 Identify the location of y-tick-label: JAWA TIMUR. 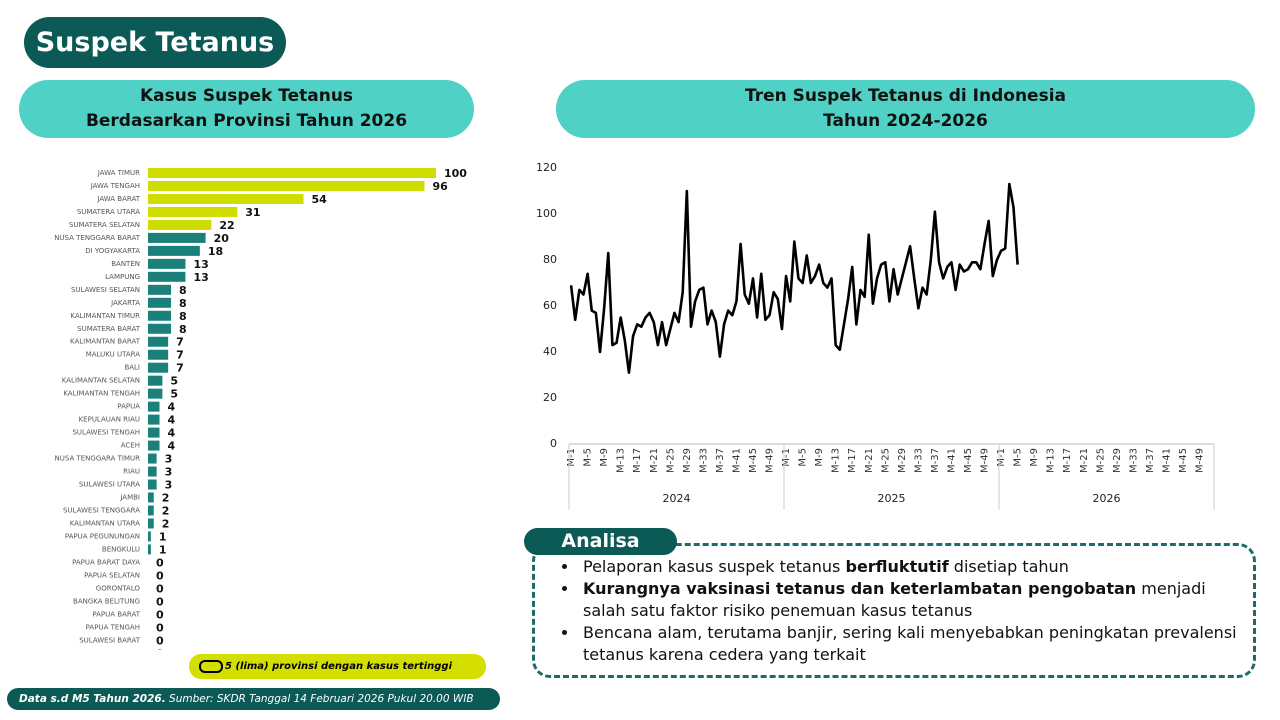
(118, 173).